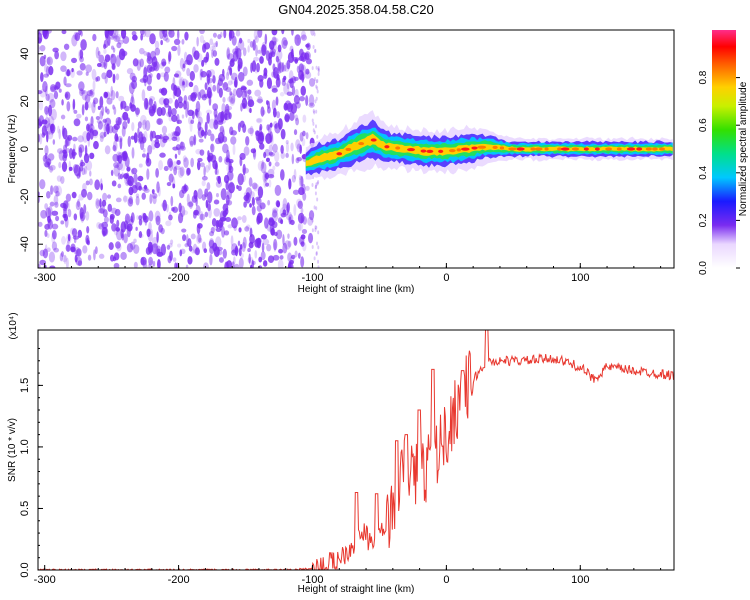 The height and width of the screenshot is (600, 750). What do you see at coordinates (446, 580) in the screenshot?
I see `x-tick-label: 0` at bounding box center [446, 580].